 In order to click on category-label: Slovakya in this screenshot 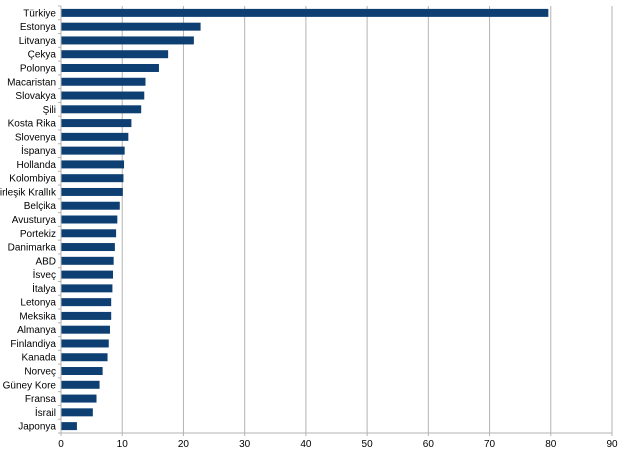, I will do `click(35, 96)`.